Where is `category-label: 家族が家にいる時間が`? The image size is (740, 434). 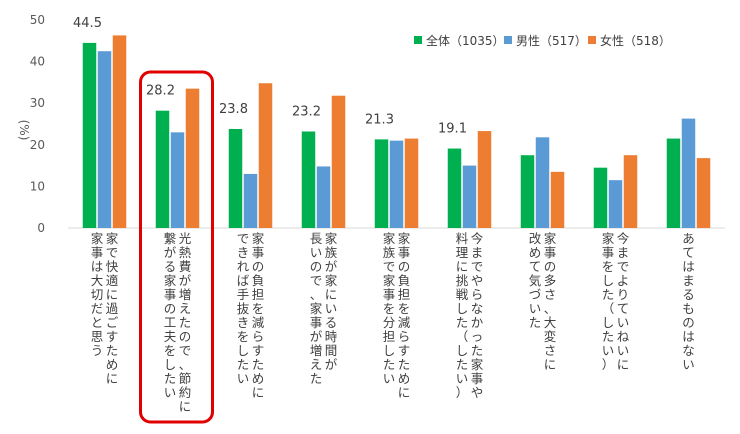 category-label: 家族が家にいる時間が is located at coordinates (331, 301).